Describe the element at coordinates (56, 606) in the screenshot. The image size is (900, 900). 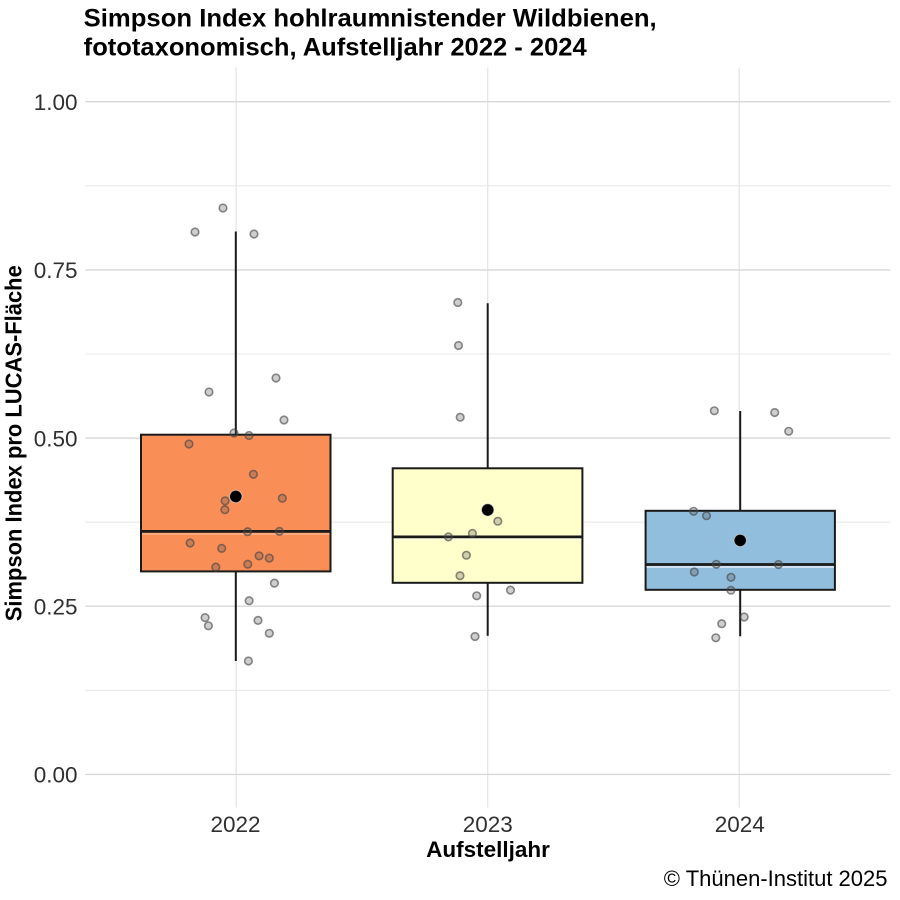
I see `svg-text: 0.25` at that location.